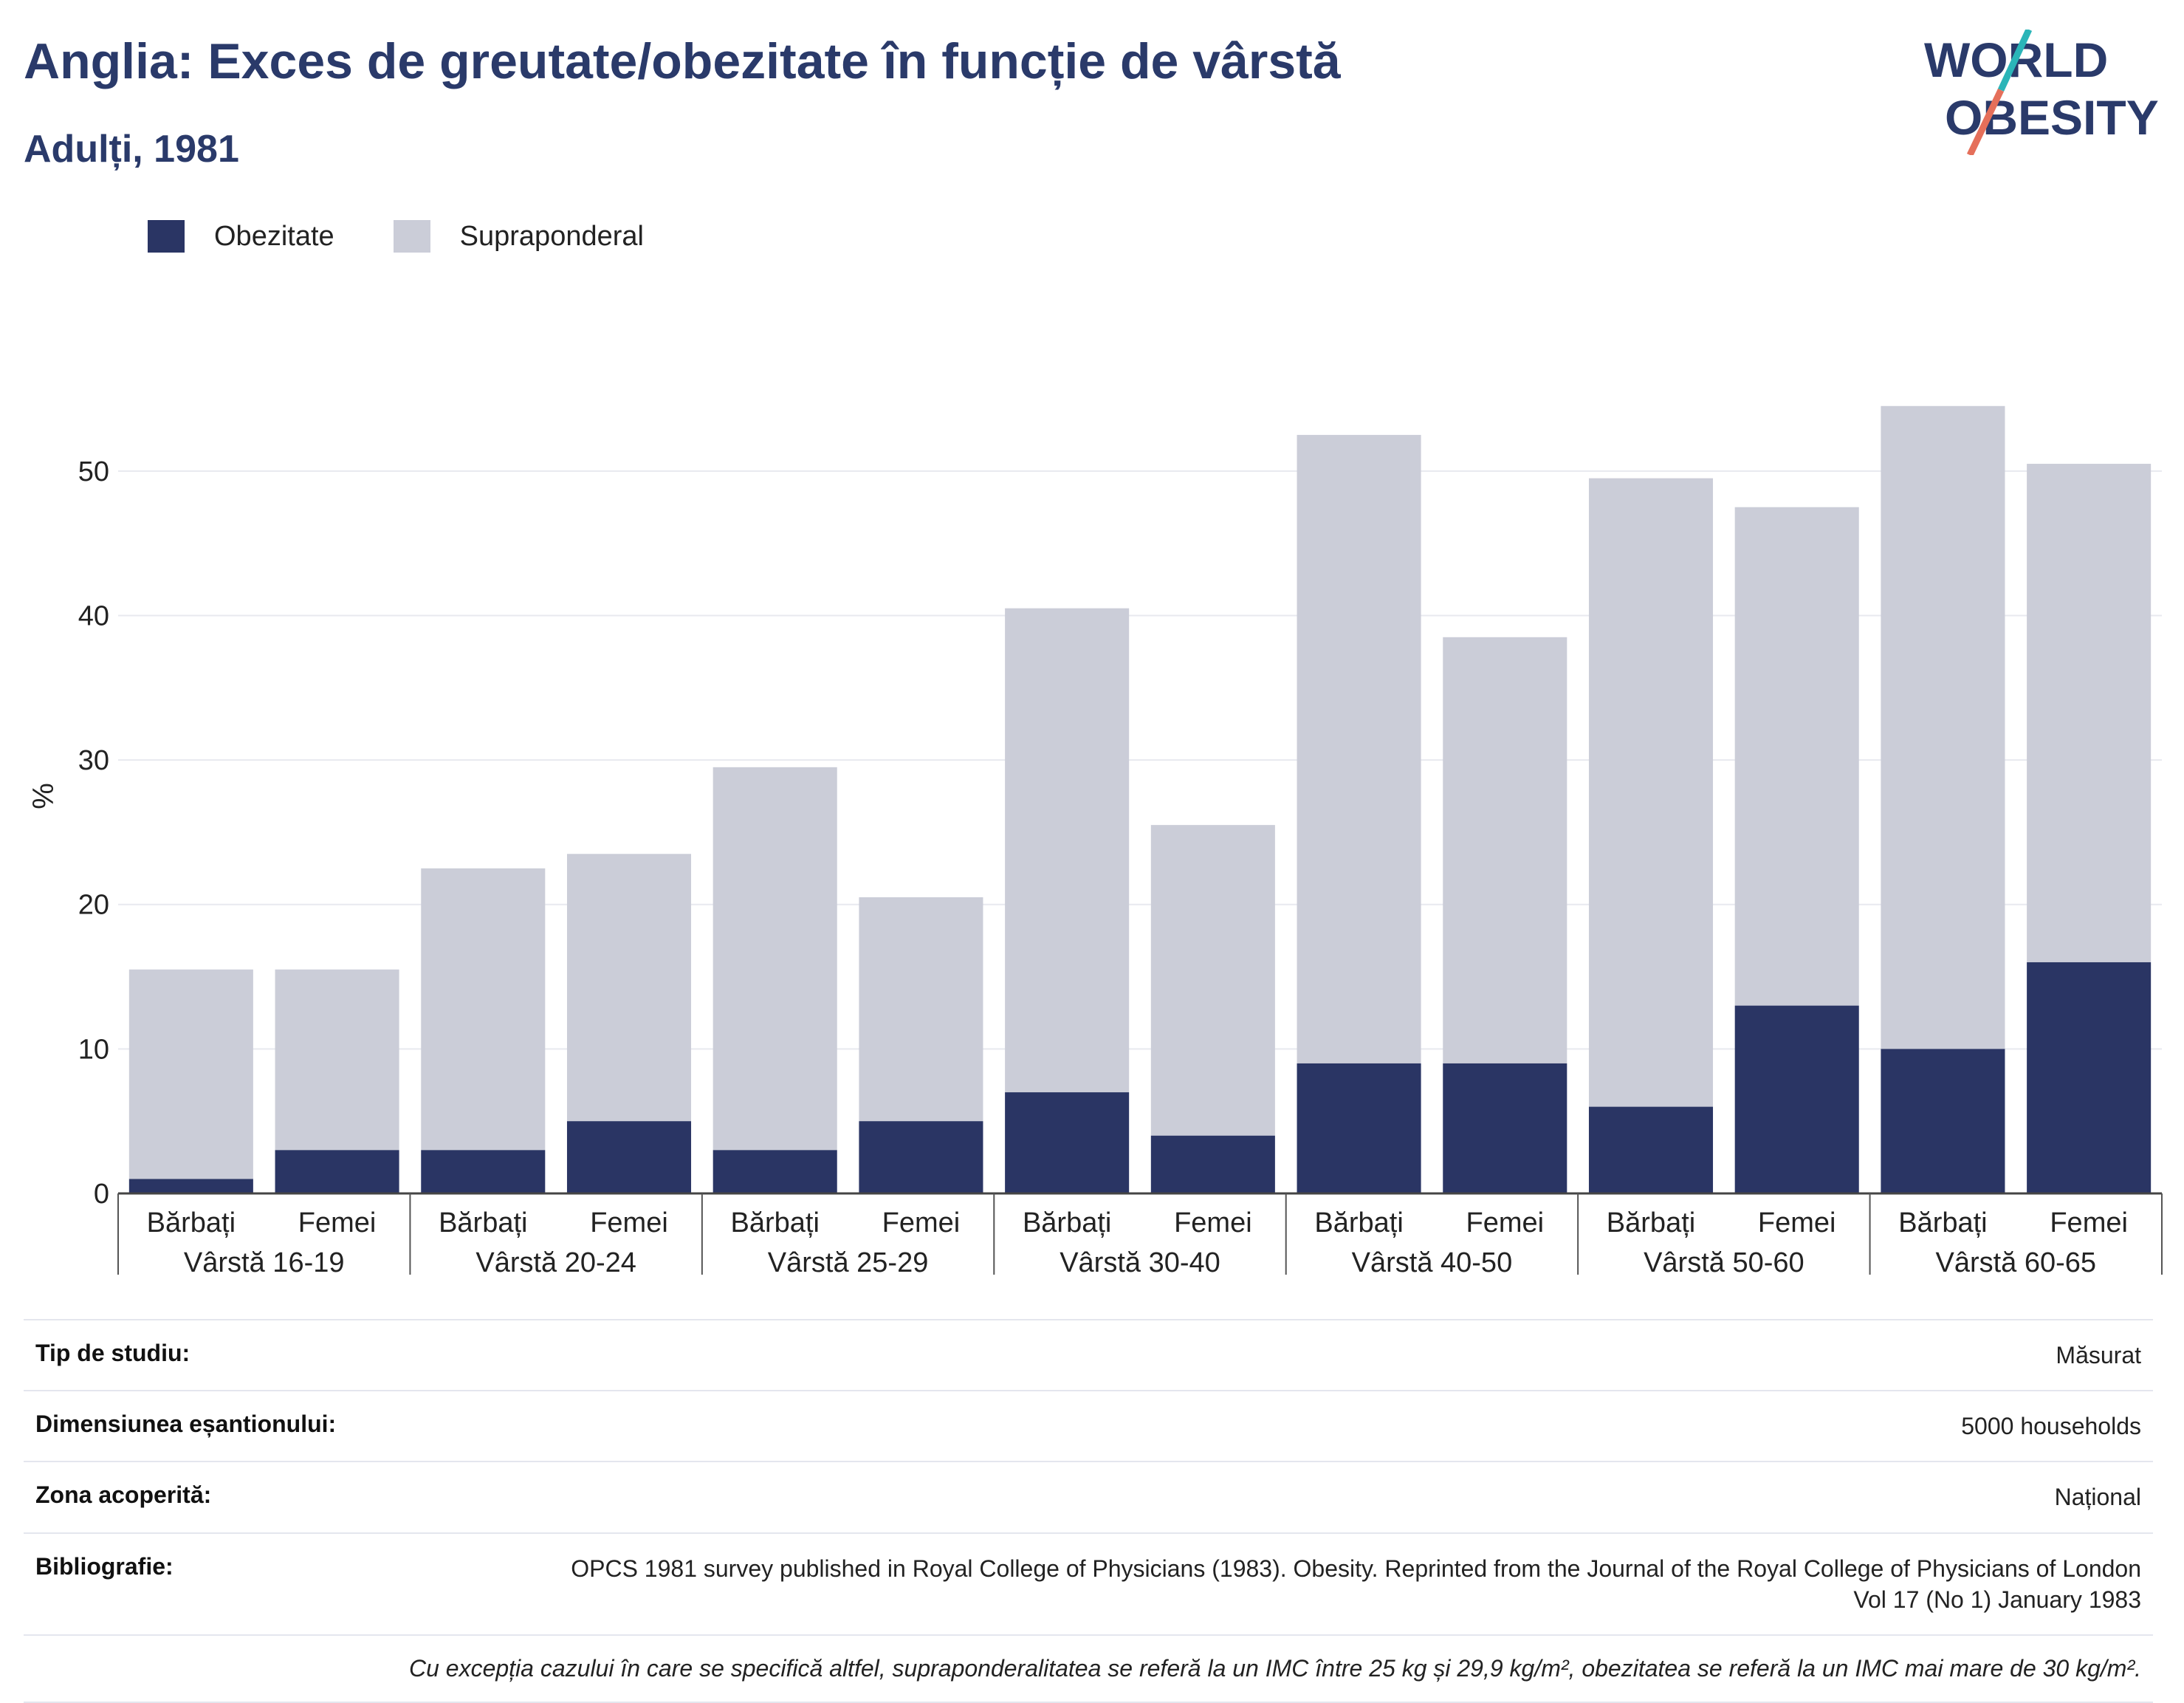 This screenshot has width=2184, height=1703. Describe the element at coordinates (412, 236) in the screenshot. I see `legend-swatch-overweight` at that location.